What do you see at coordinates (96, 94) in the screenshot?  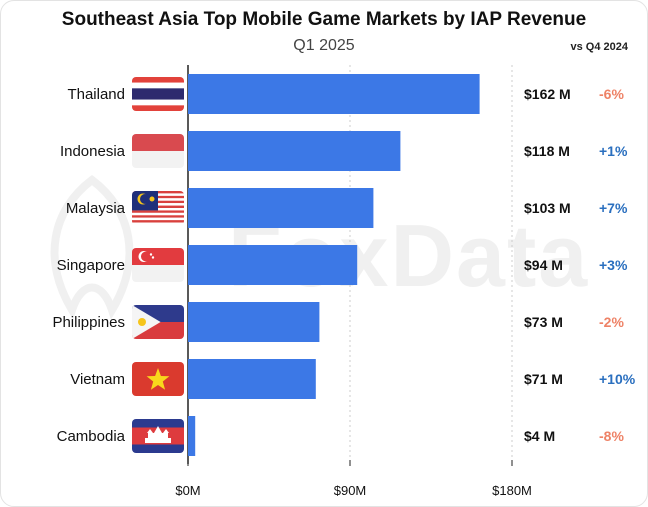 I see `country-label: Thailand` at bounding box center [96, 94].